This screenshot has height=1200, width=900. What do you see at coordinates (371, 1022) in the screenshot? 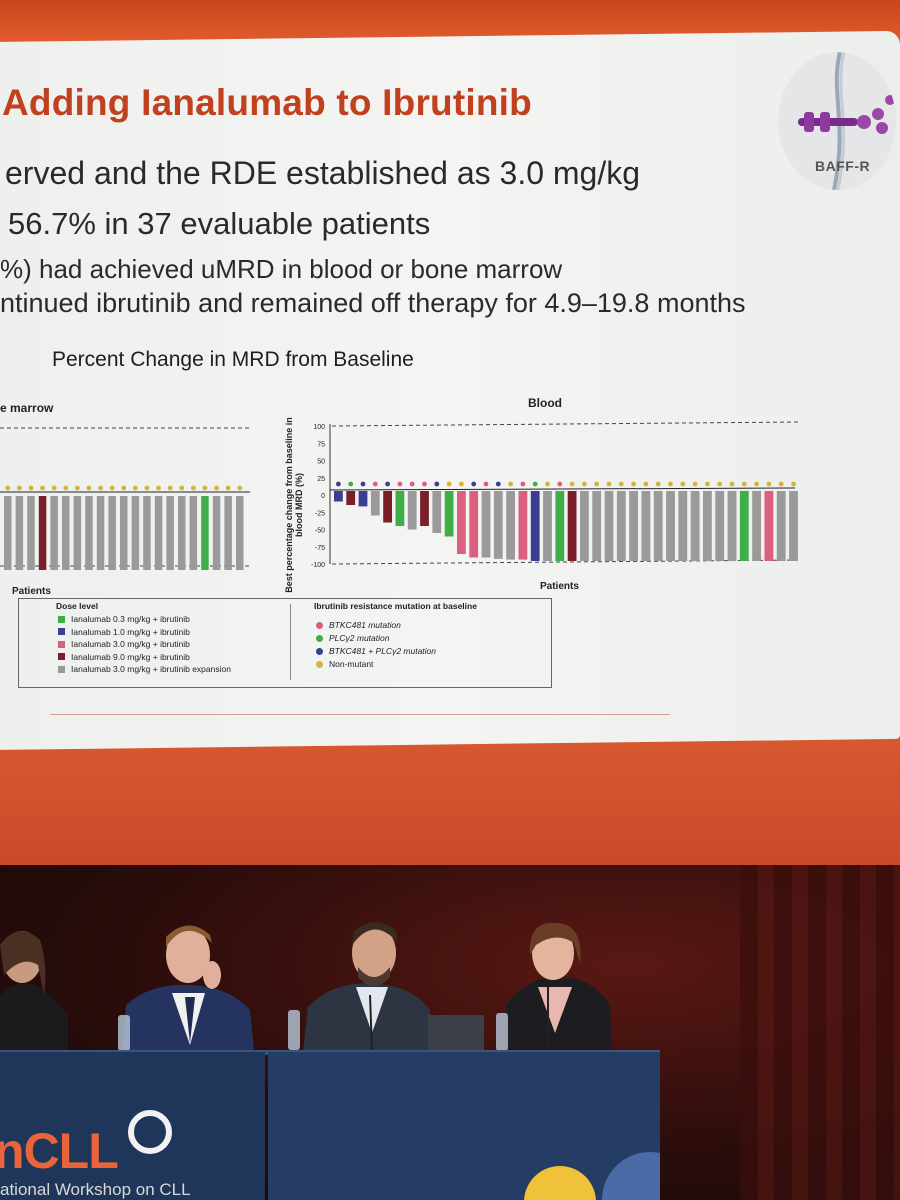
I see `microphone` at bounding box center [371, 1022].